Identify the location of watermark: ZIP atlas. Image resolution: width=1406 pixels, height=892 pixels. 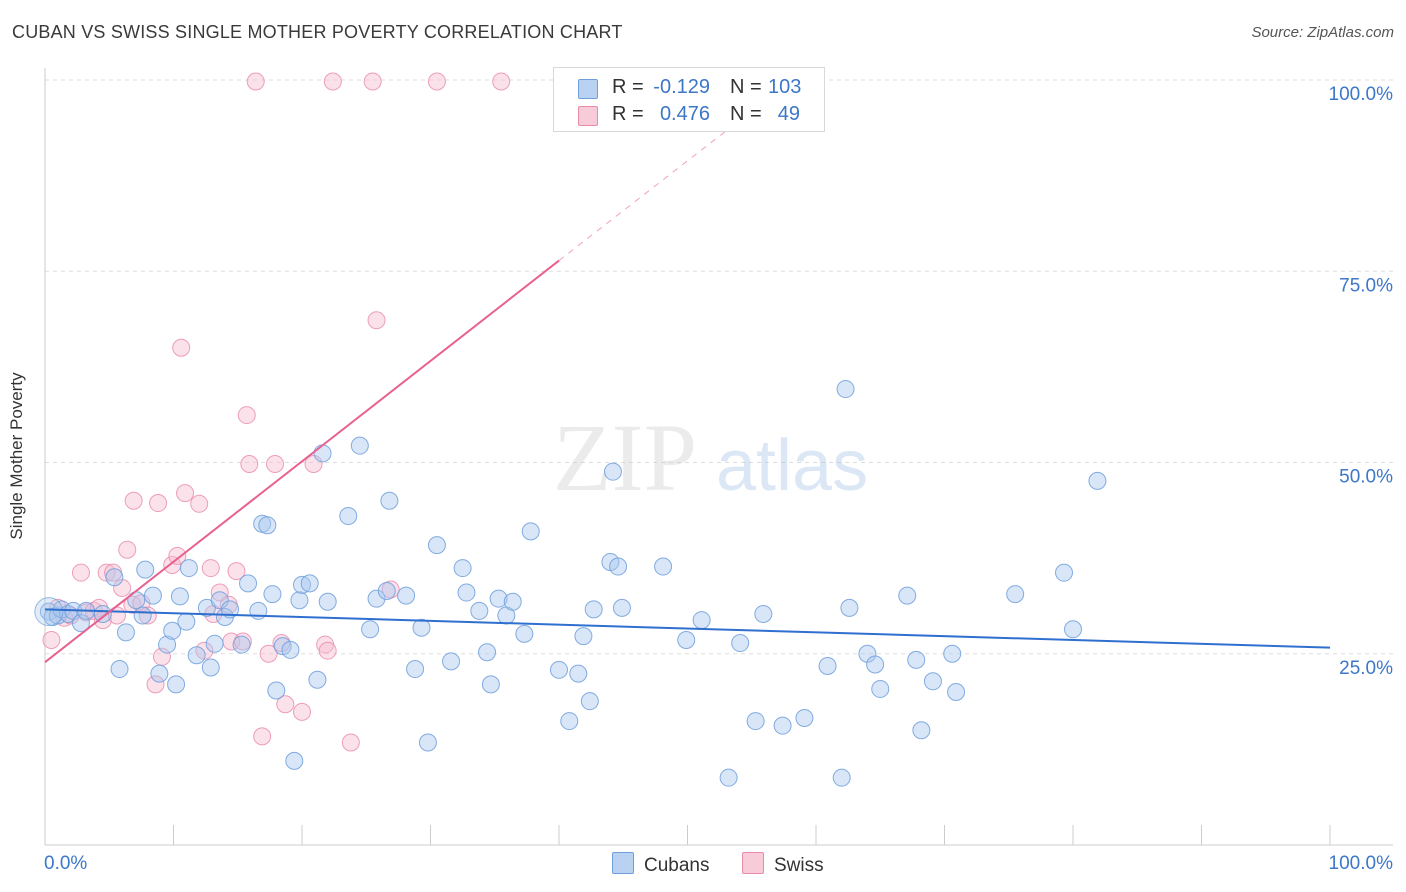
(710, 457).